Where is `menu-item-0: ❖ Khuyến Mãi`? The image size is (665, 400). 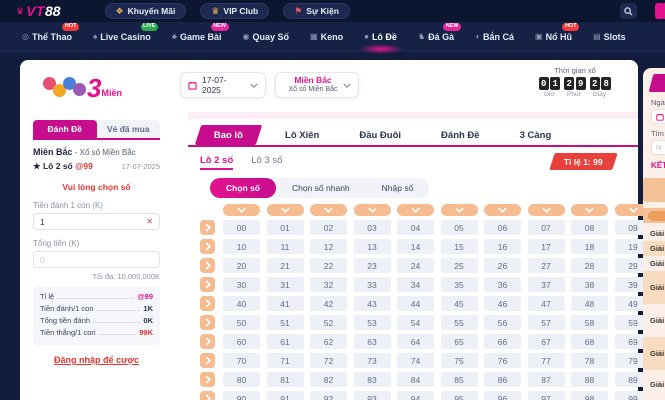
menu-item-0: ❖ Khuyến Mãi is located at coordinates (145, 11).